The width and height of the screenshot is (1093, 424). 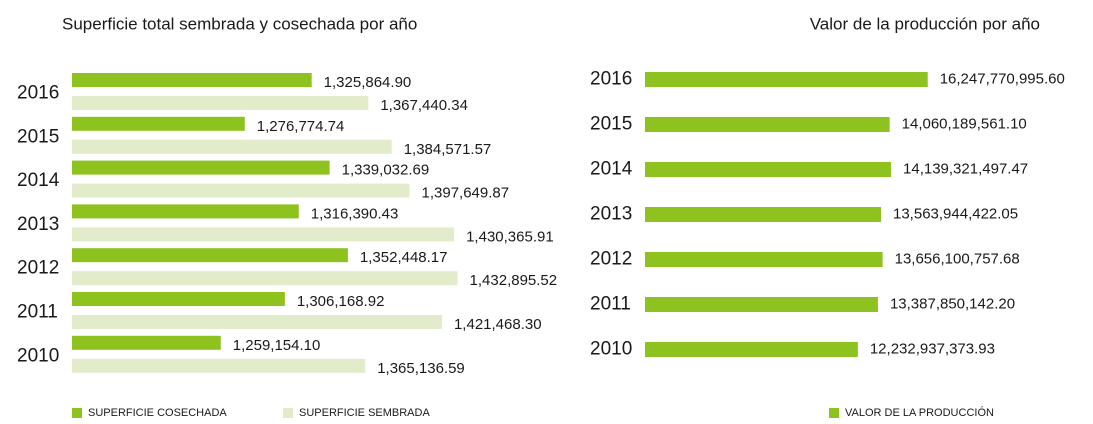 What do you see at coordinates (510, 236) in the screenshot?
I see `value-label: 1,430,365.91` at bounding box center [510, 236].